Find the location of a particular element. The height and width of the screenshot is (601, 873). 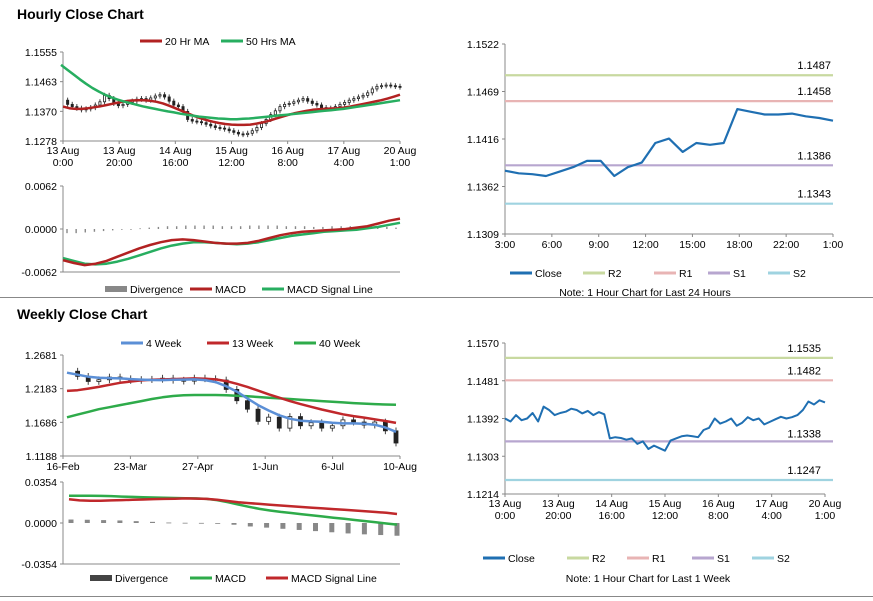

weekly-macd-ytick-label: 0.0354 is located at coordinates (41, 483).